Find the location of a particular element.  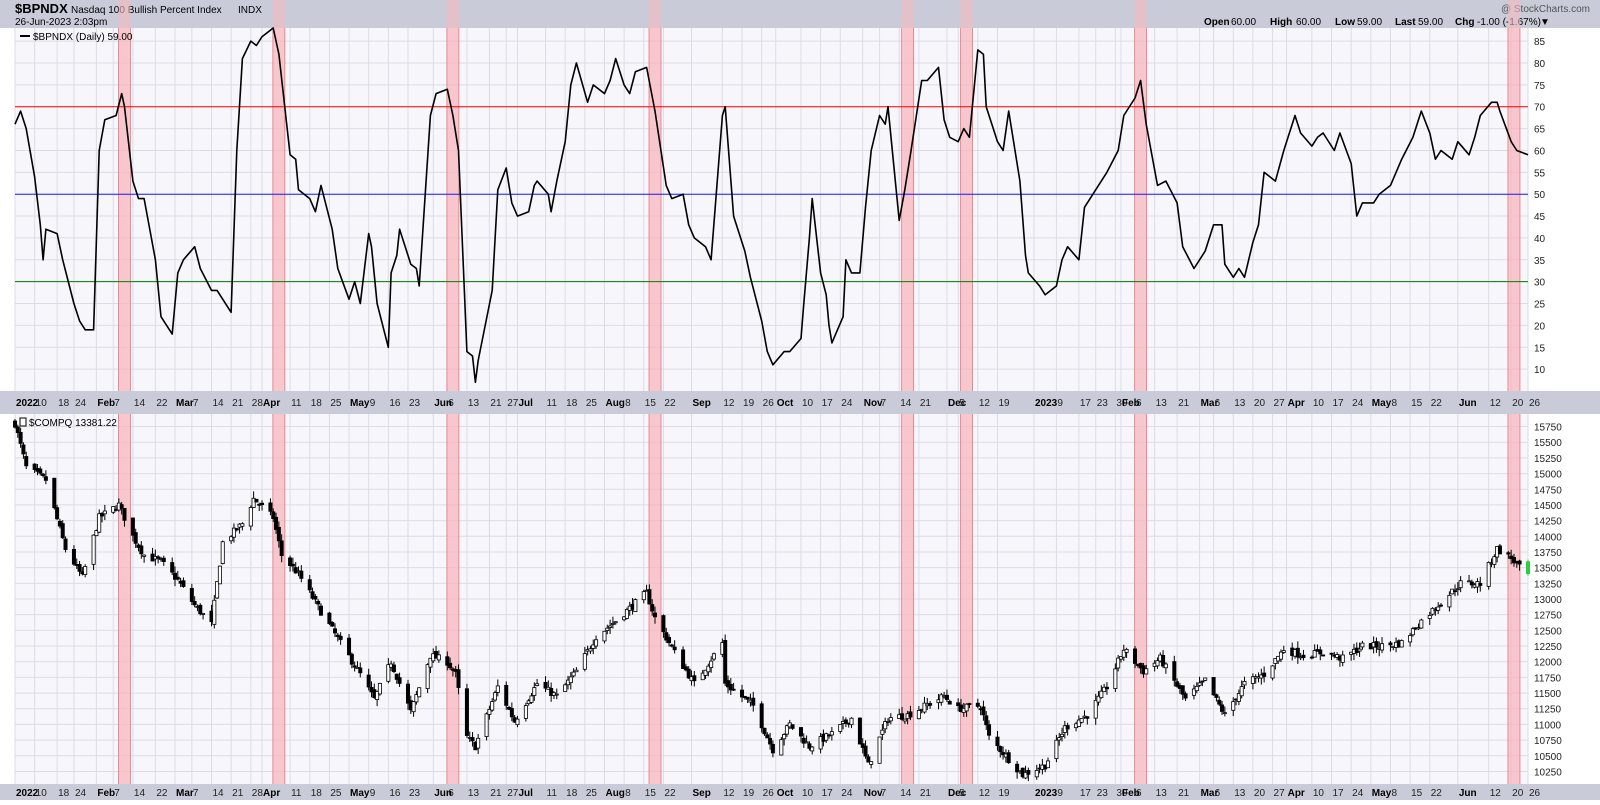

y-tick-label: 12750 is located at coordinates (1548, 616).